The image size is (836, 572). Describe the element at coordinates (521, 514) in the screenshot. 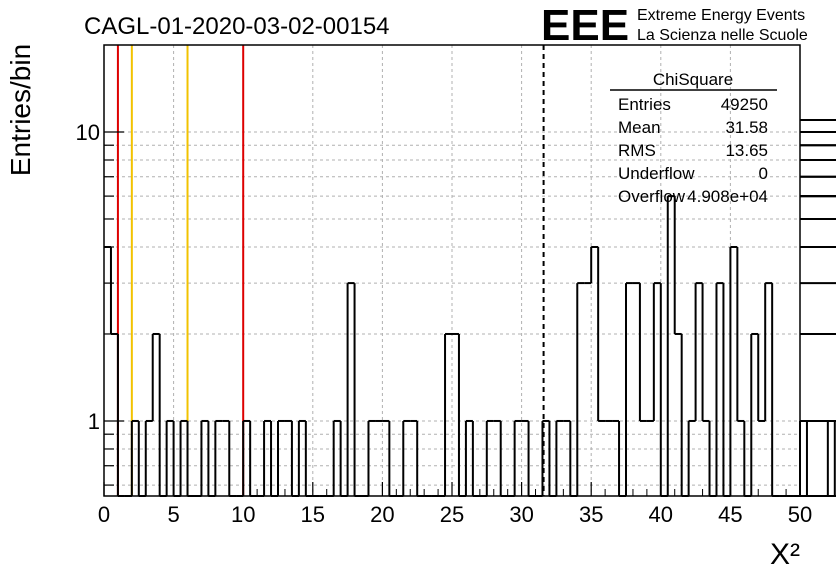

I see `x-tick-label: 30` at that location.